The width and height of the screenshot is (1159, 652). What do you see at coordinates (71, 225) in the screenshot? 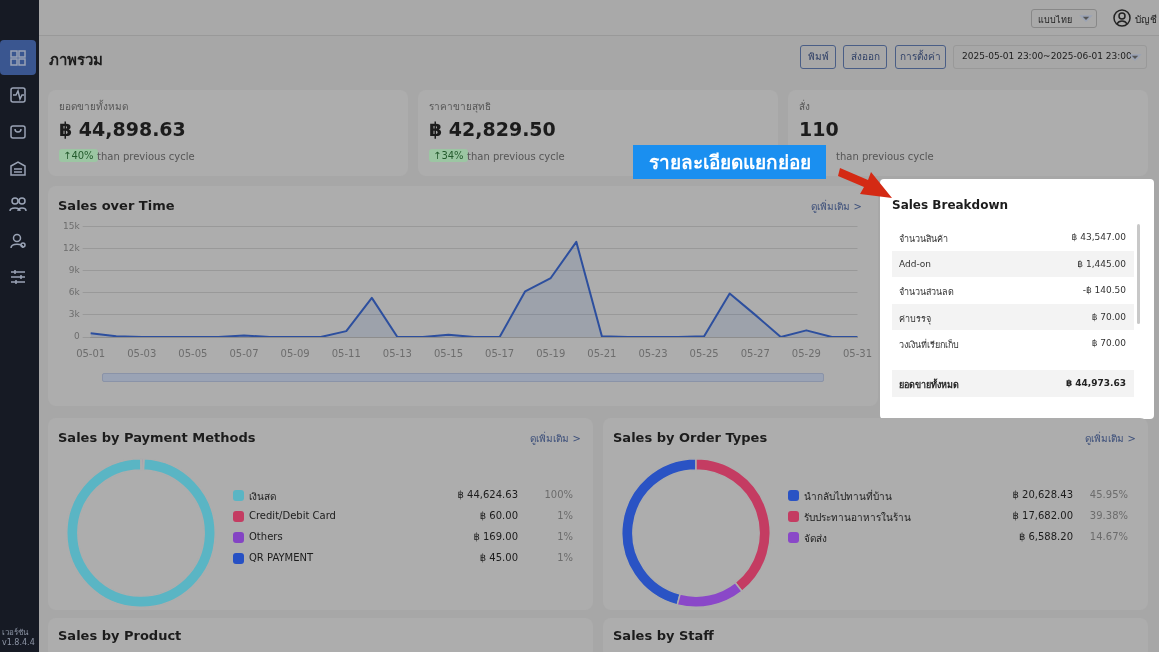
I see `y-tick-label: 15k` at bounding box center [71, 225].